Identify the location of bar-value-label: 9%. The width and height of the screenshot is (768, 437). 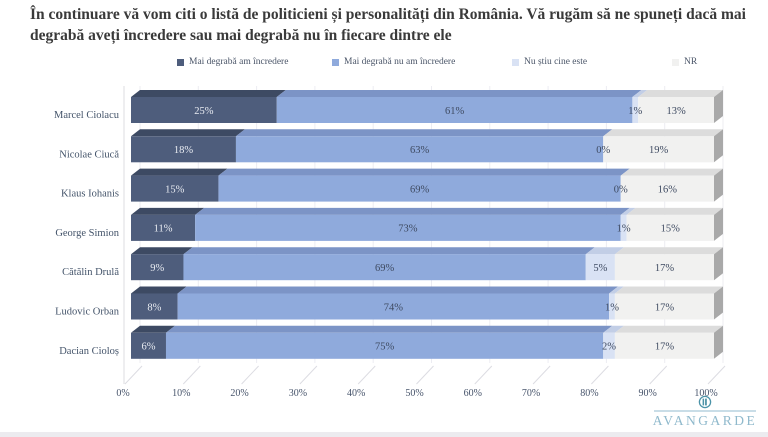
(157, 268).